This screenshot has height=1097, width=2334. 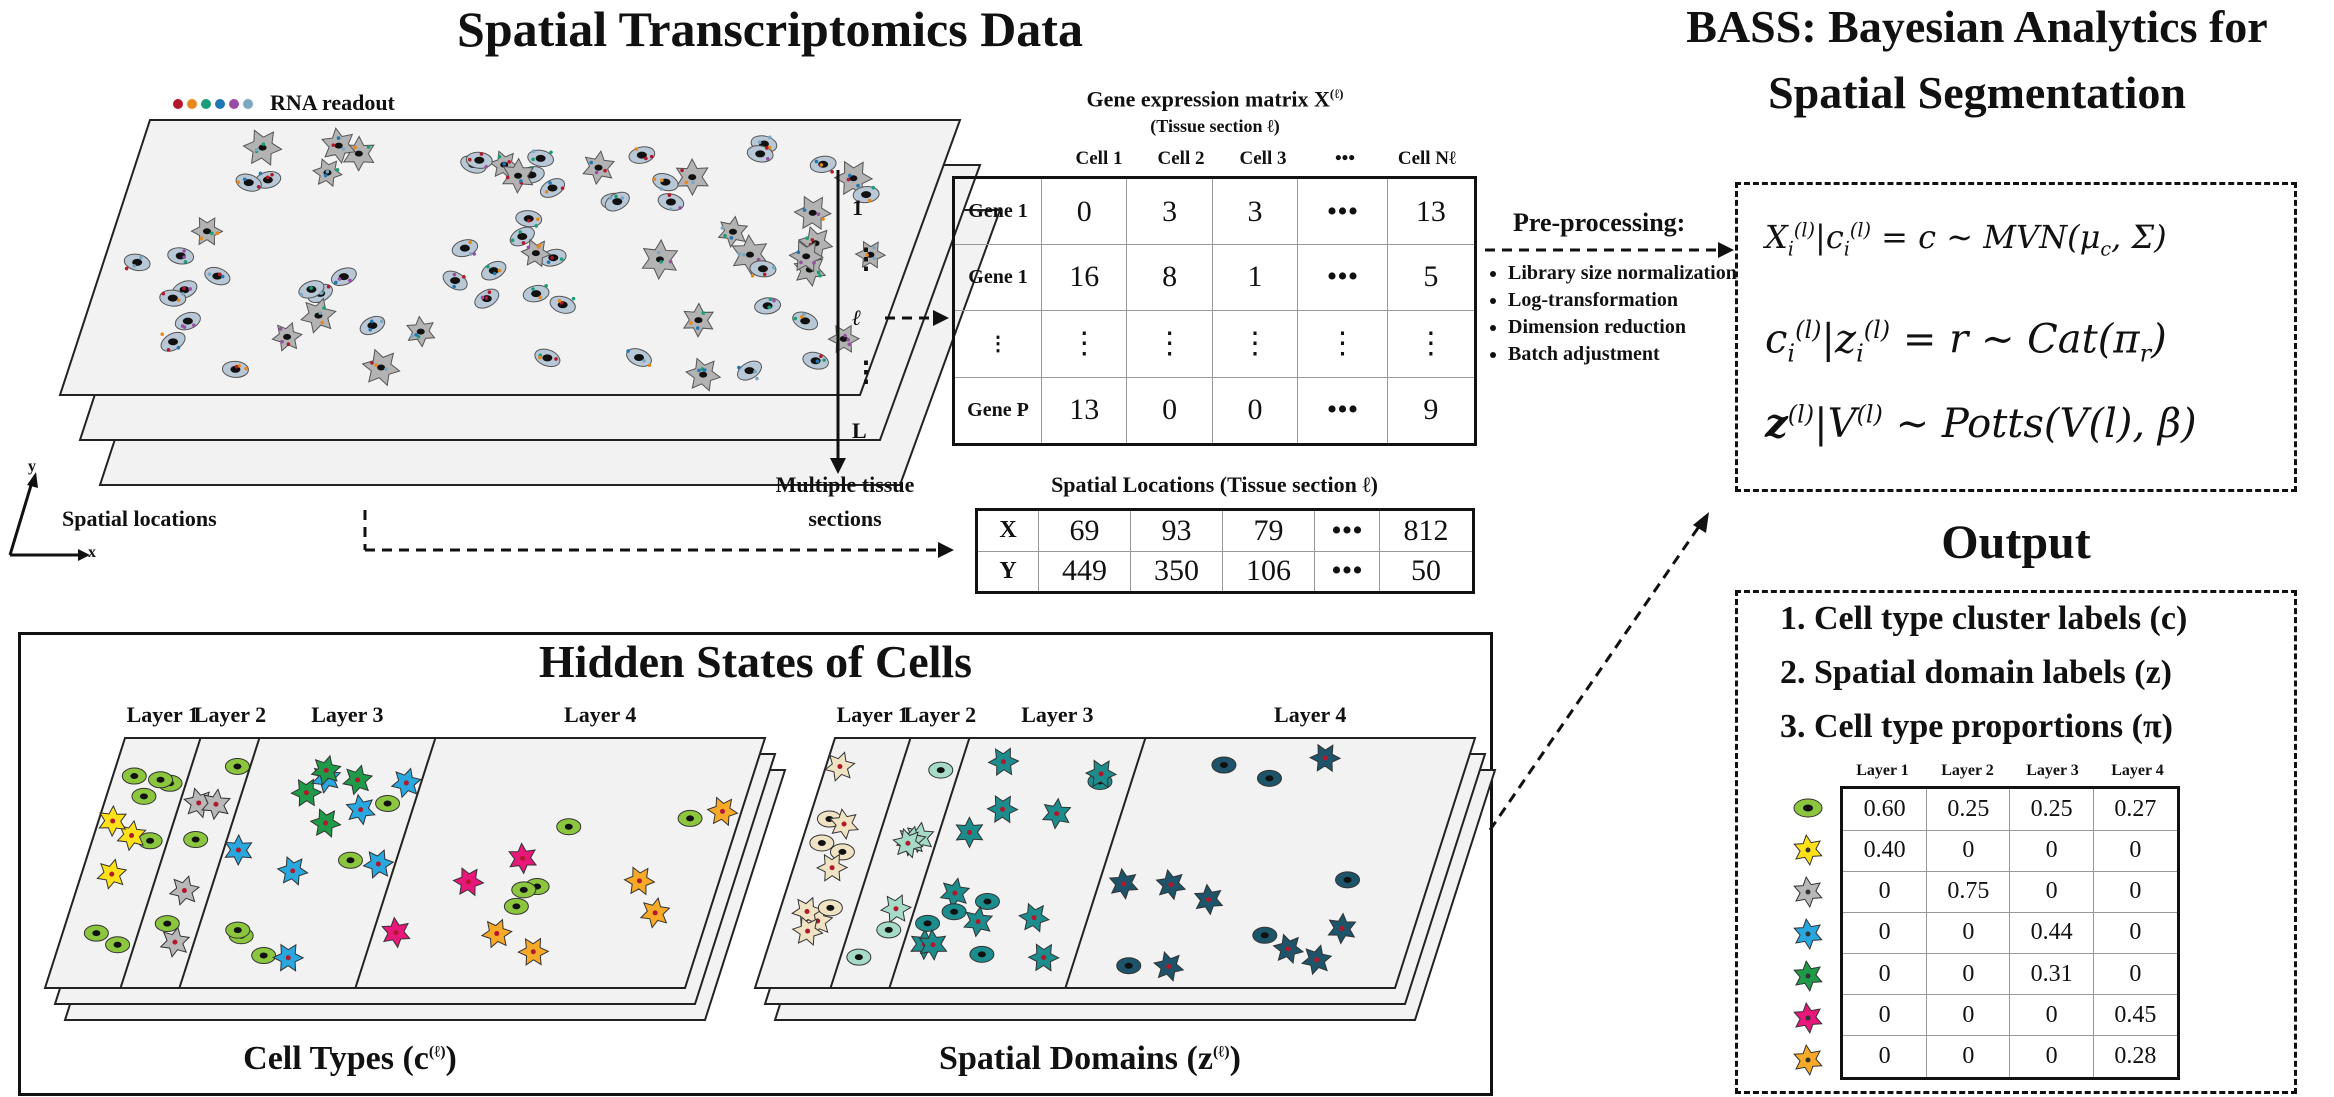 I want to click on stack-index-dots-2: ⋮, so click(x=866, y=372).